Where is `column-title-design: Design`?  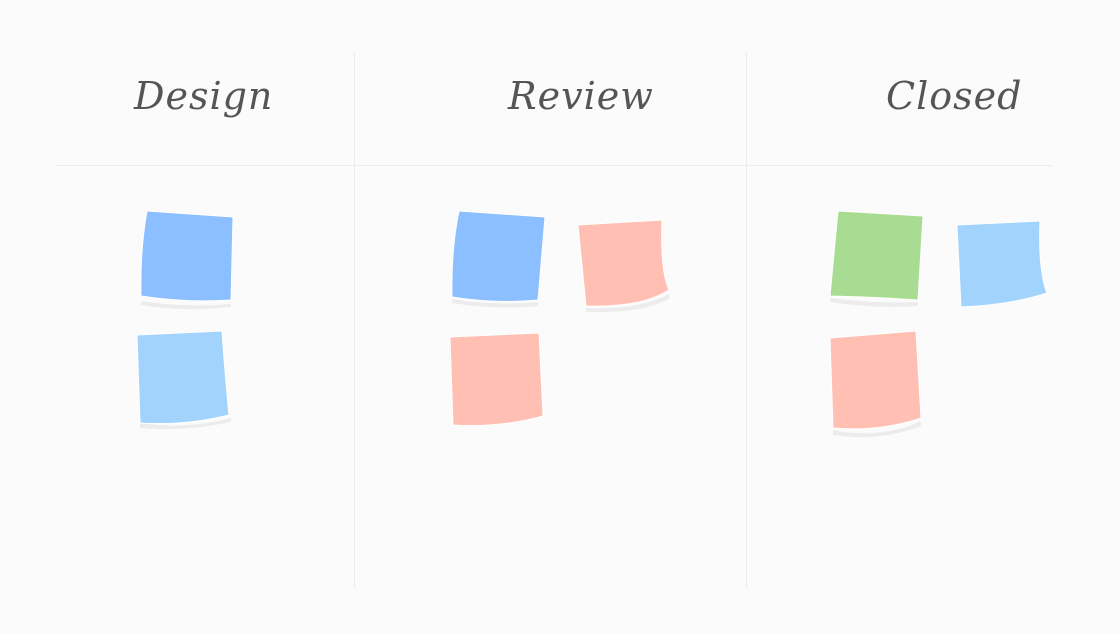 column-title-design: Design is located at coordinates (204, 96).